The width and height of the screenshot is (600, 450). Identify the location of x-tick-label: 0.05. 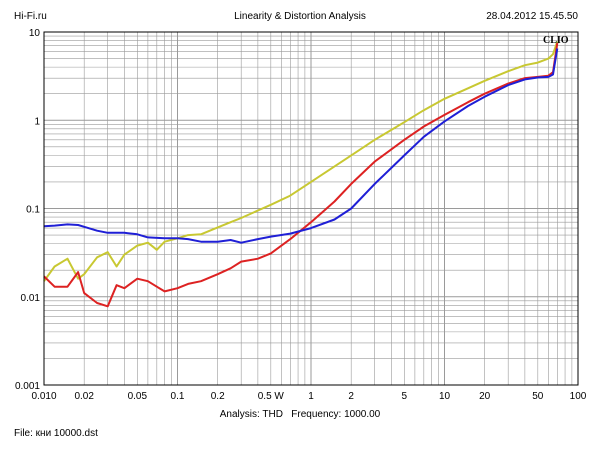
(138, 396).